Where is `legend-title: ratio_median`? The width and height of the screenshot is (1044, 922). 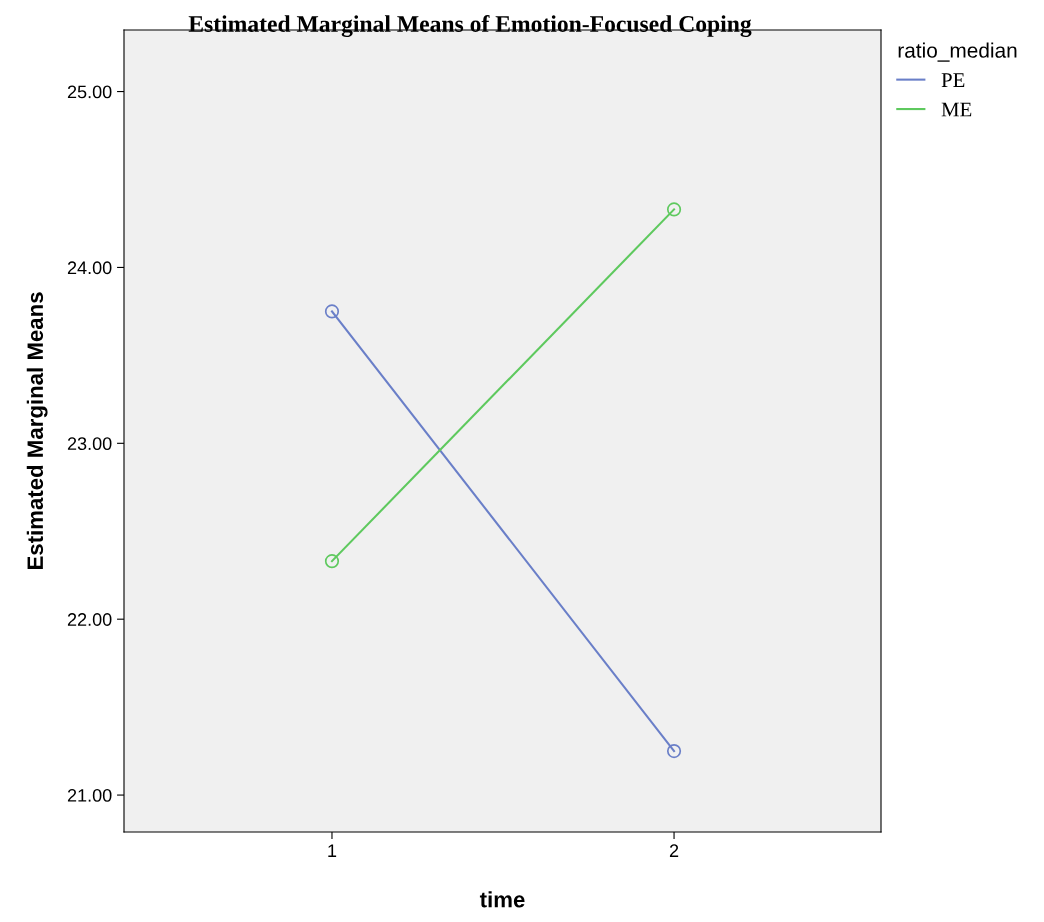 legend-title: ratio_median is located at coordinates (957, 52).